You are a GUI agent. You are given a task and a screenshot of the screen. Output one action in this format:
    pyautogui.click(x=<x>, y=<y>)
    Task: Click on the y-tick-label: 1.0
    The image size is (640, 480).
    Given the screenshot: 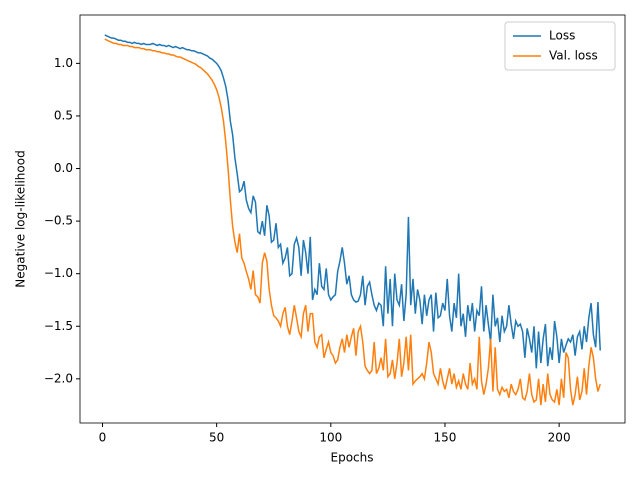 What is the action you would take?
    pyautogui.click(x=63, y=63)
    